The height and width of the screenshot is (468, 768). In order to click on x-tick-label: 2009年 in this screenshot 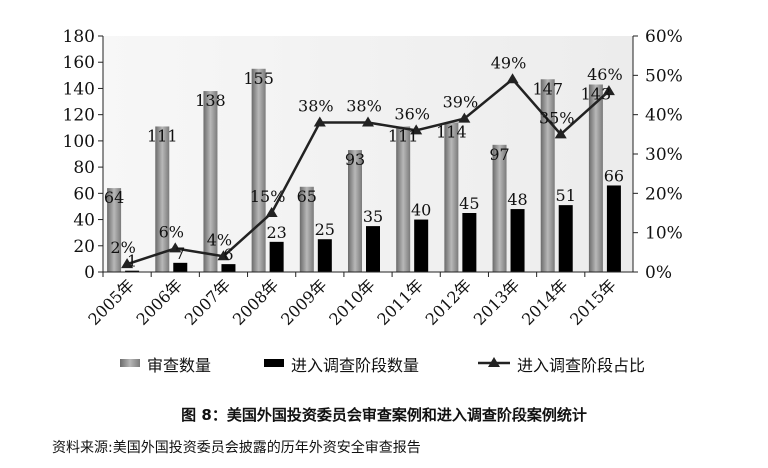, I will do `click(304, 302)`.